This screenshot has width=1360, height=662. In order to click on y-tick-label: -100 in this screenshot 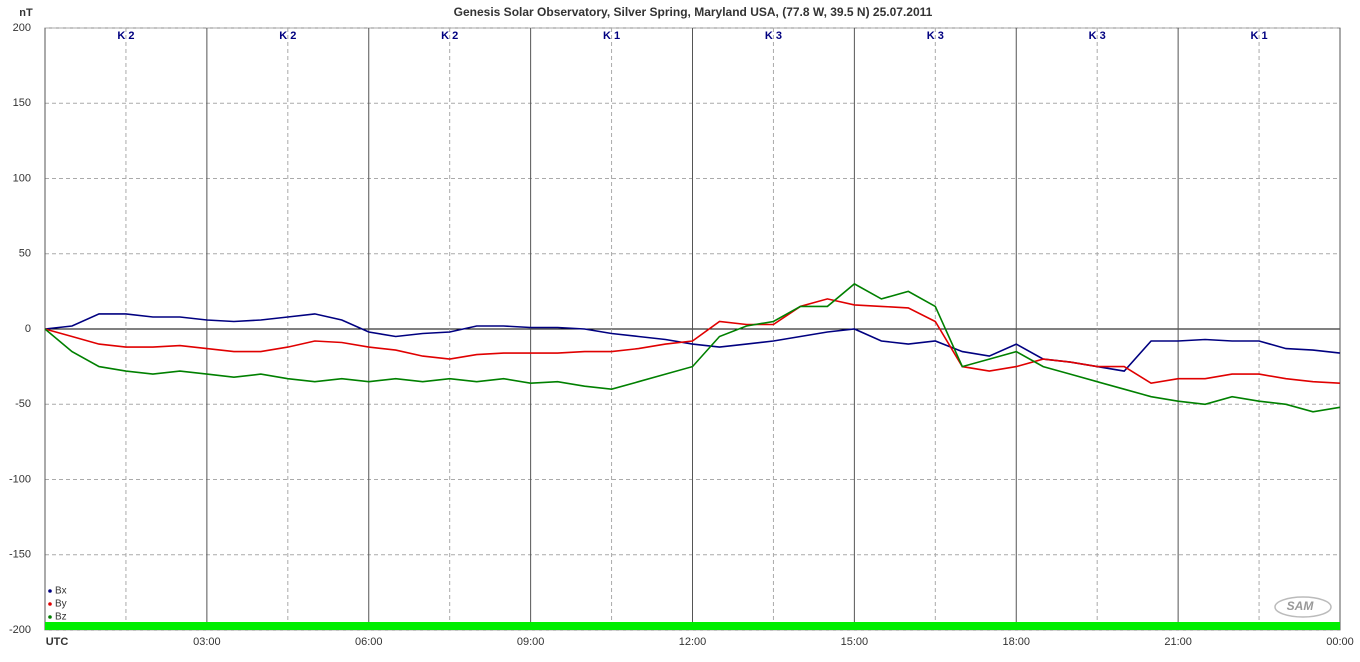, I will do `click(20, 479)`.